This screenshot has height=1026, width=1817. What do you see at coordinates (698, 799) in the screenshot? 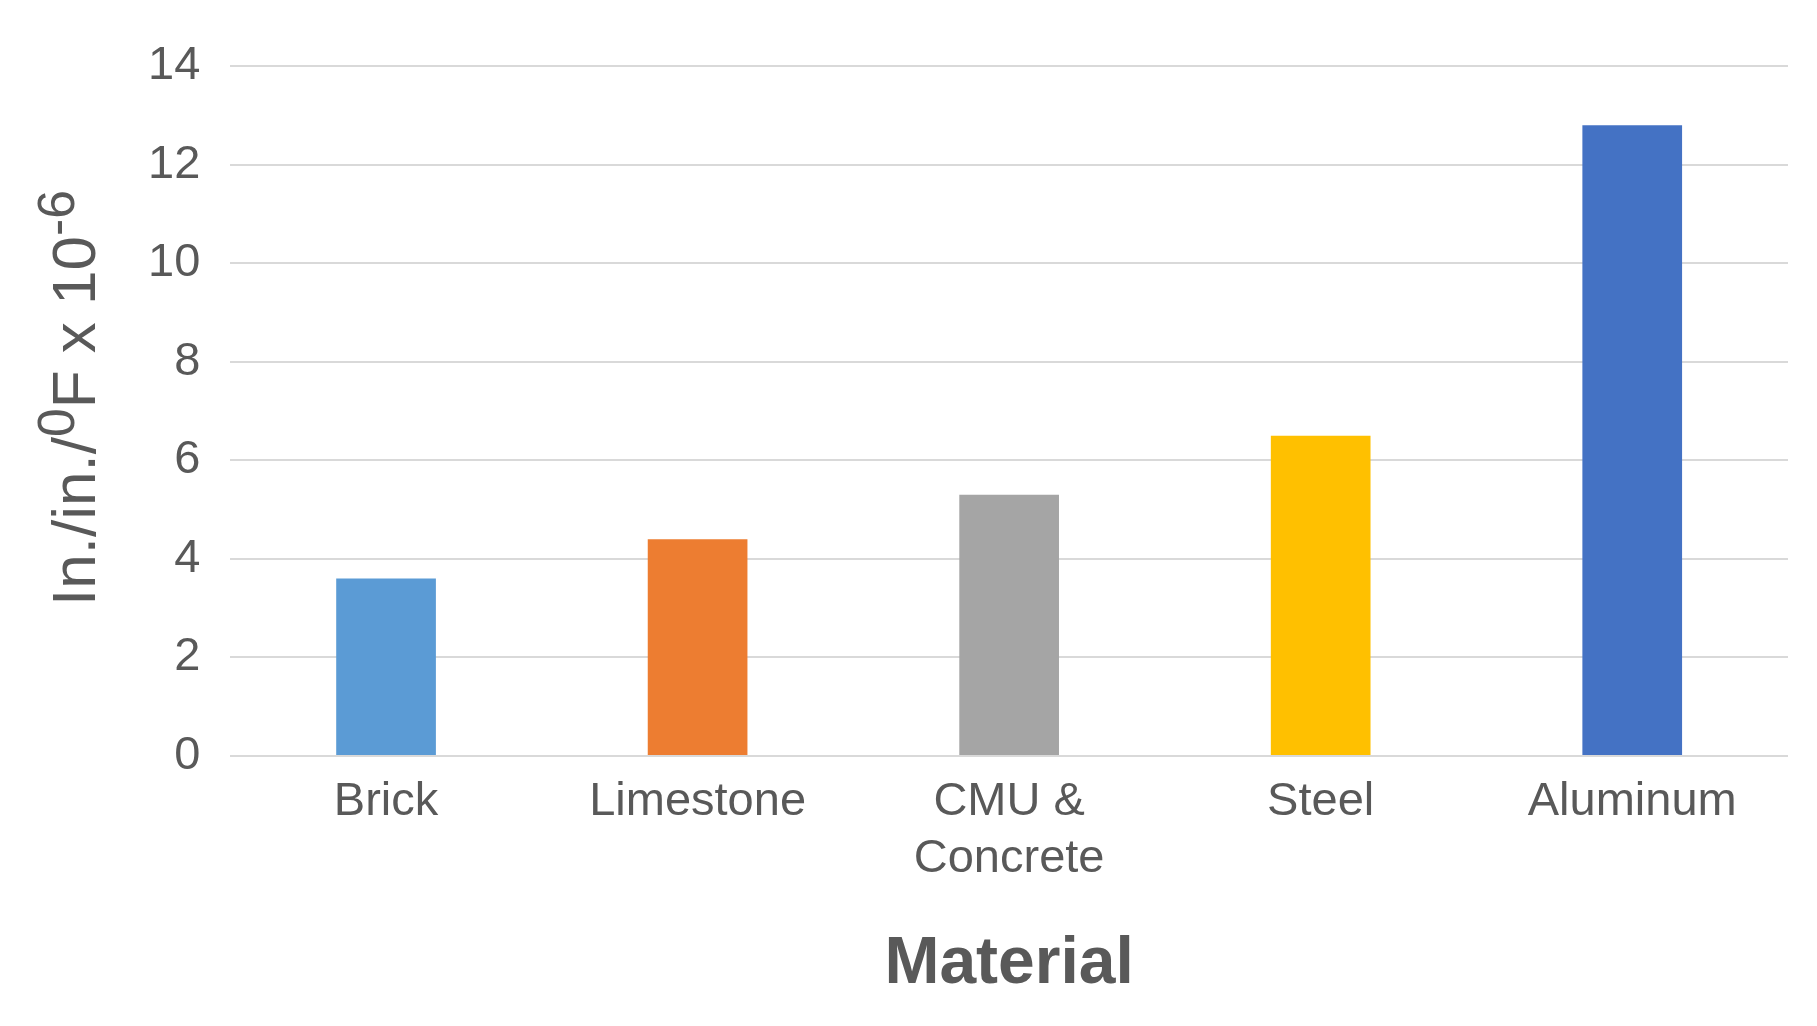
I see `x-tick-label: Limestone` at bounding box center [698, 799].